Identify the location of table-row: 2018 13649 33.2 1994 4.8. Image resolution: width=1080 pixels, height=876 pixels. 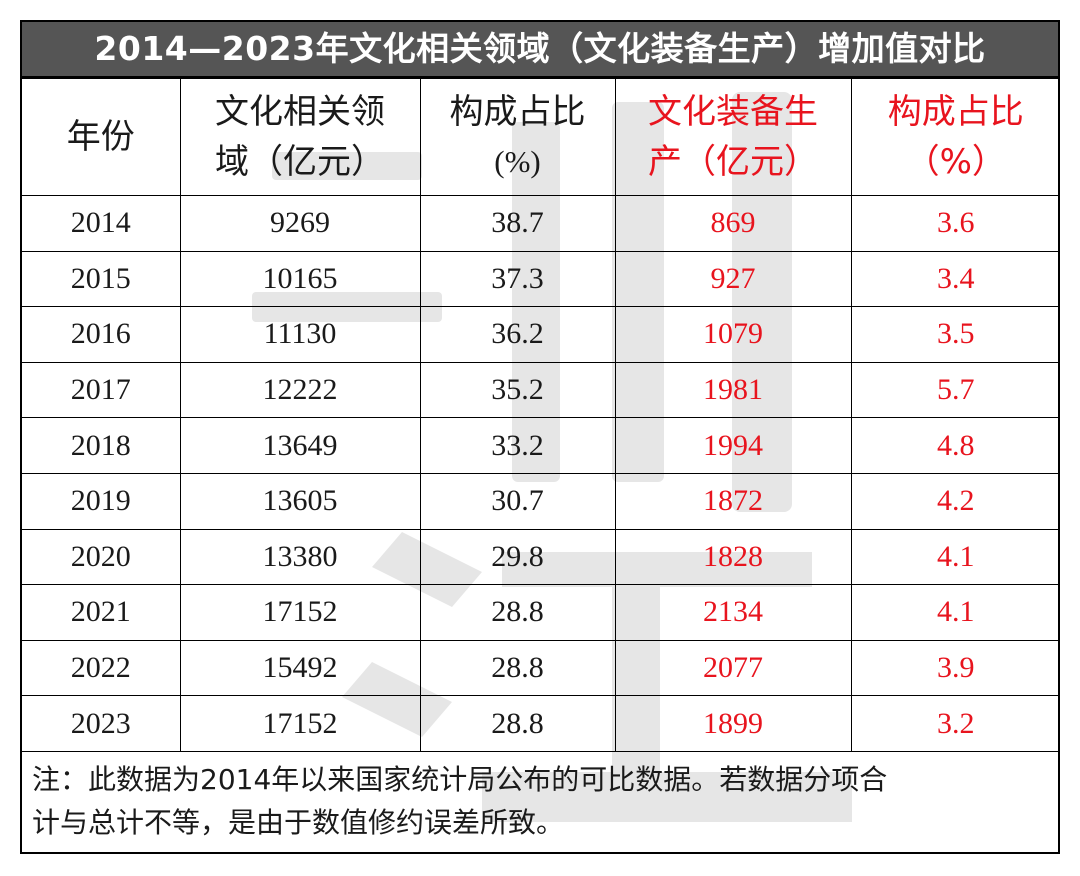
(540, 445).